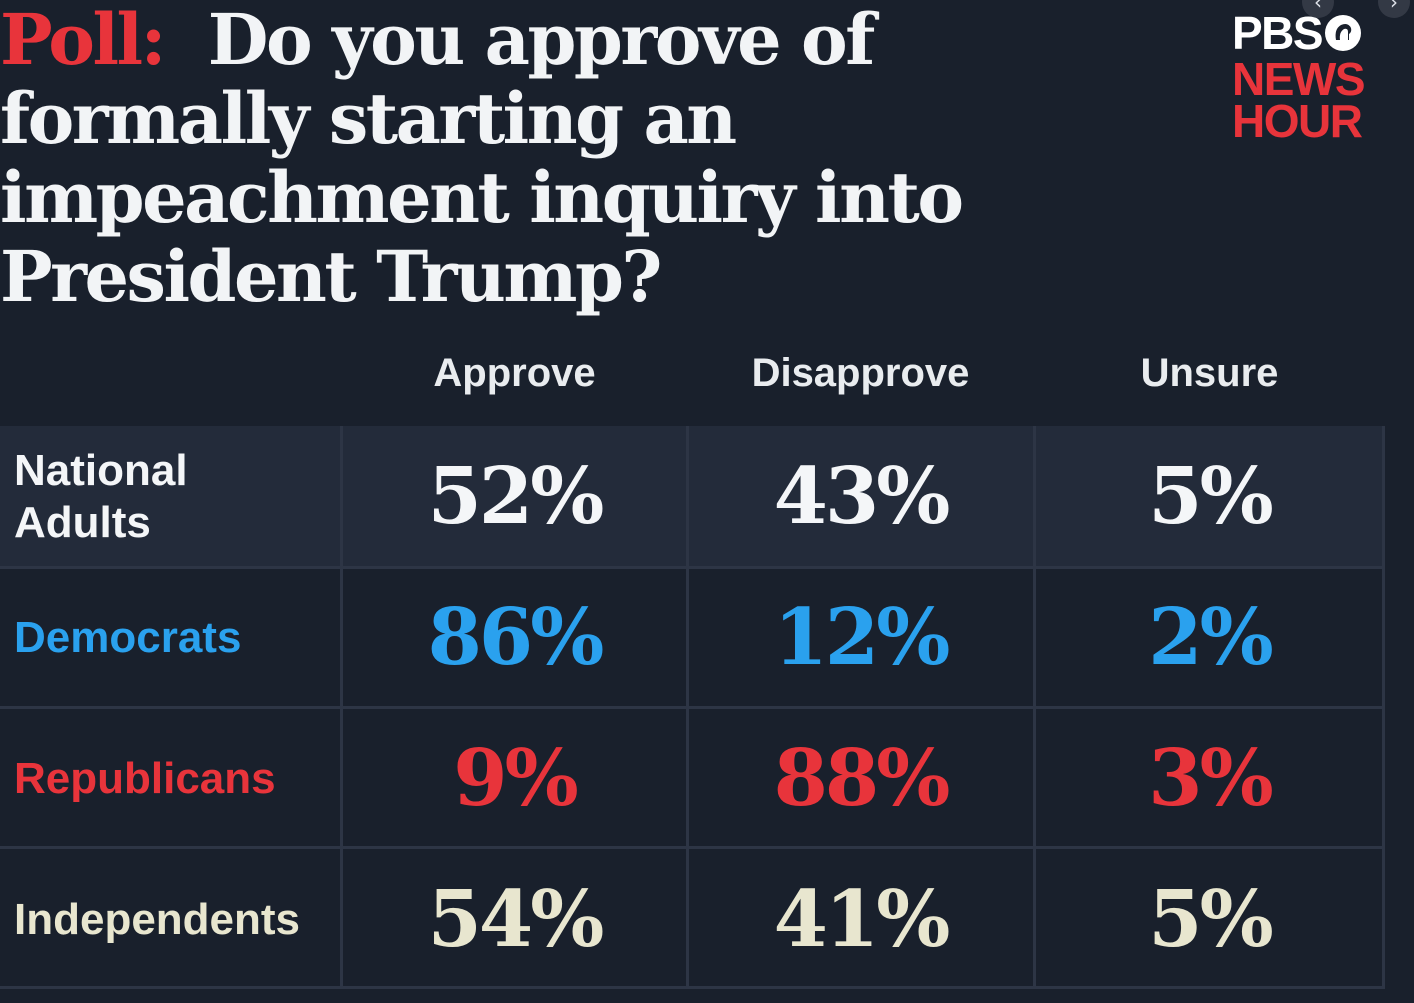  I want to click on logo-news-text: NEWS, so click(1299, 79).